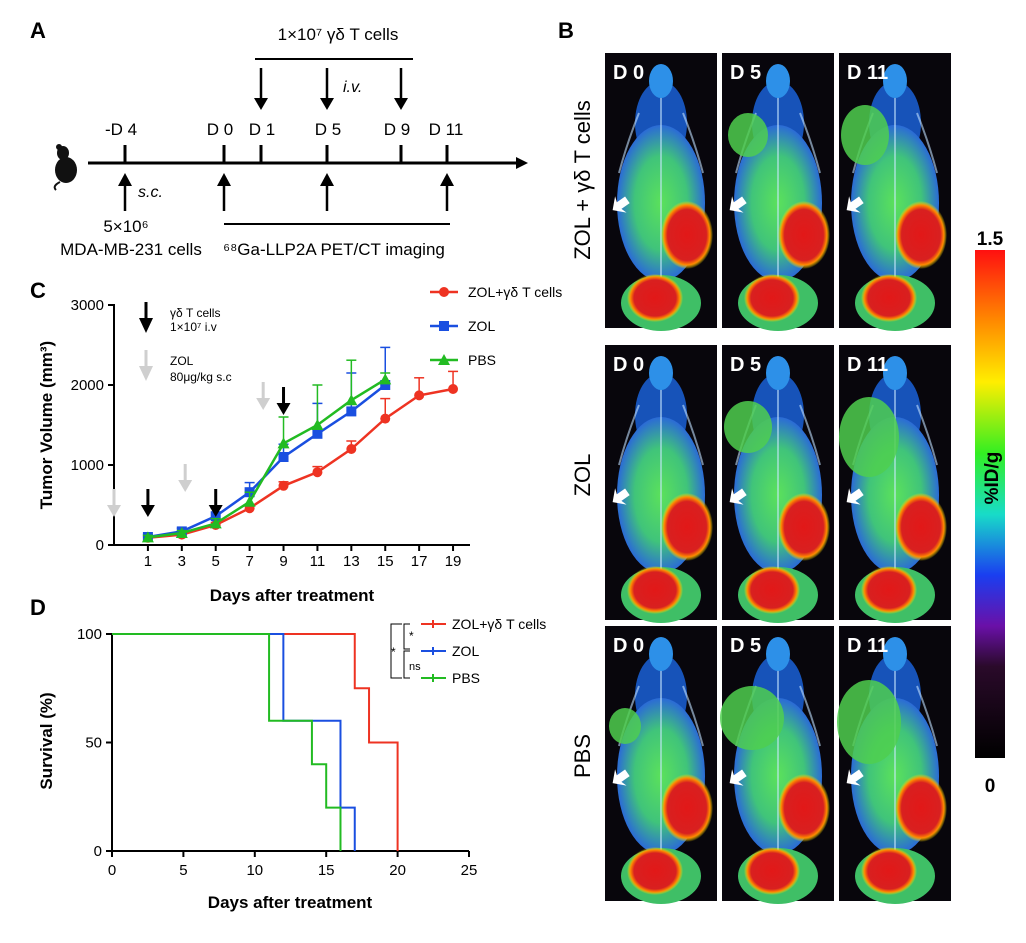 The width and height of the screenshot is (1026, 943). Describe the element at coordinates (87, 465) in the screenshot. I see `c-ytick-label: 1000` at that location.